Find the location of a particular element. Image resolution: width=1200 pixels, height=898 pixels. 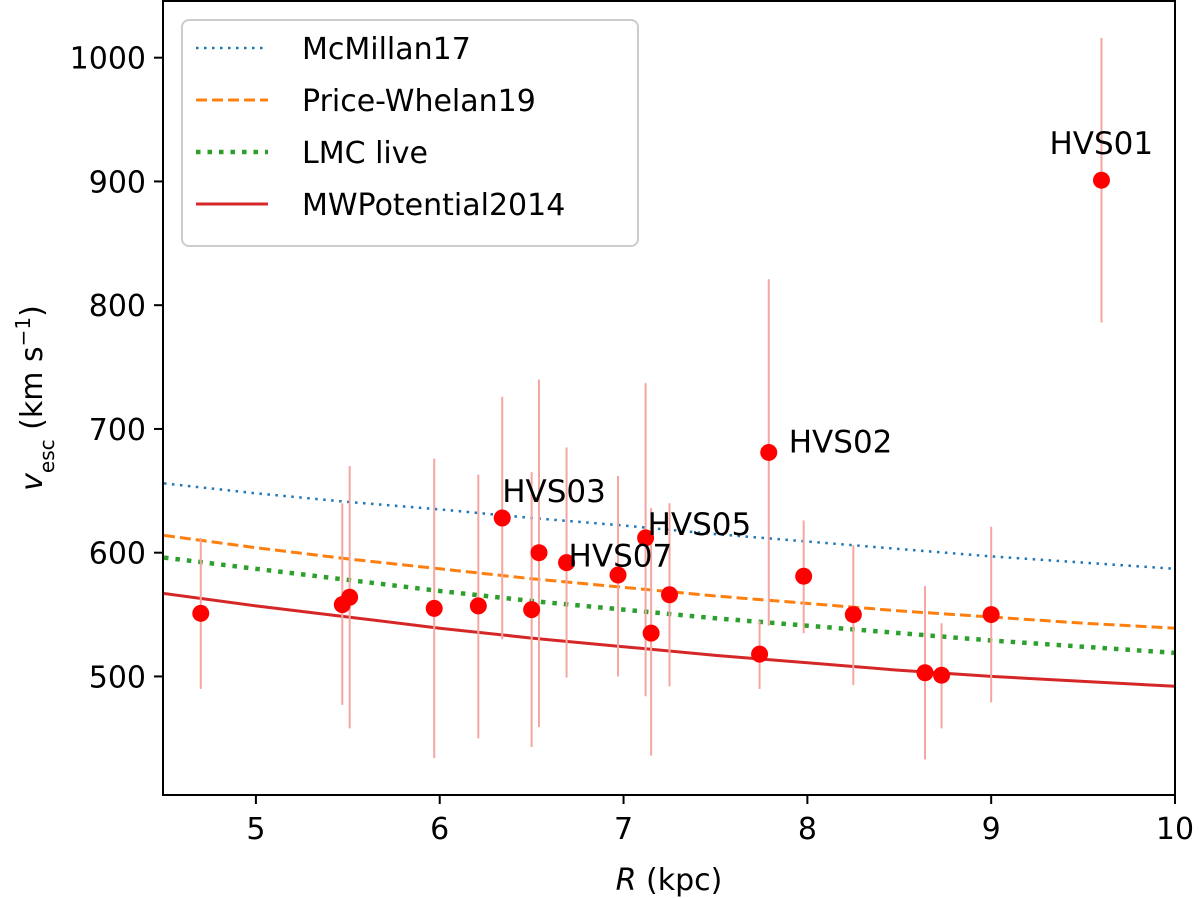

legend-label: Price-Whelan19 is located at coordinates (419, 101).